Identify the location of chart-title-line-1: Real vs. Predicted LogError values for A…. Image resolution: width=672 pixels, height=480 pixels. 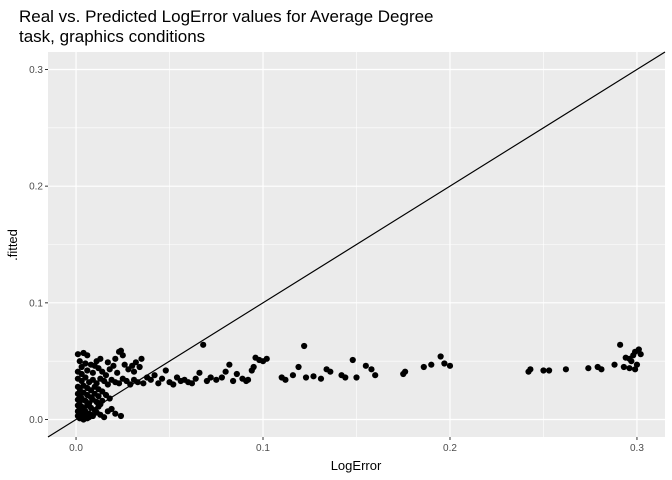
(226, 16).